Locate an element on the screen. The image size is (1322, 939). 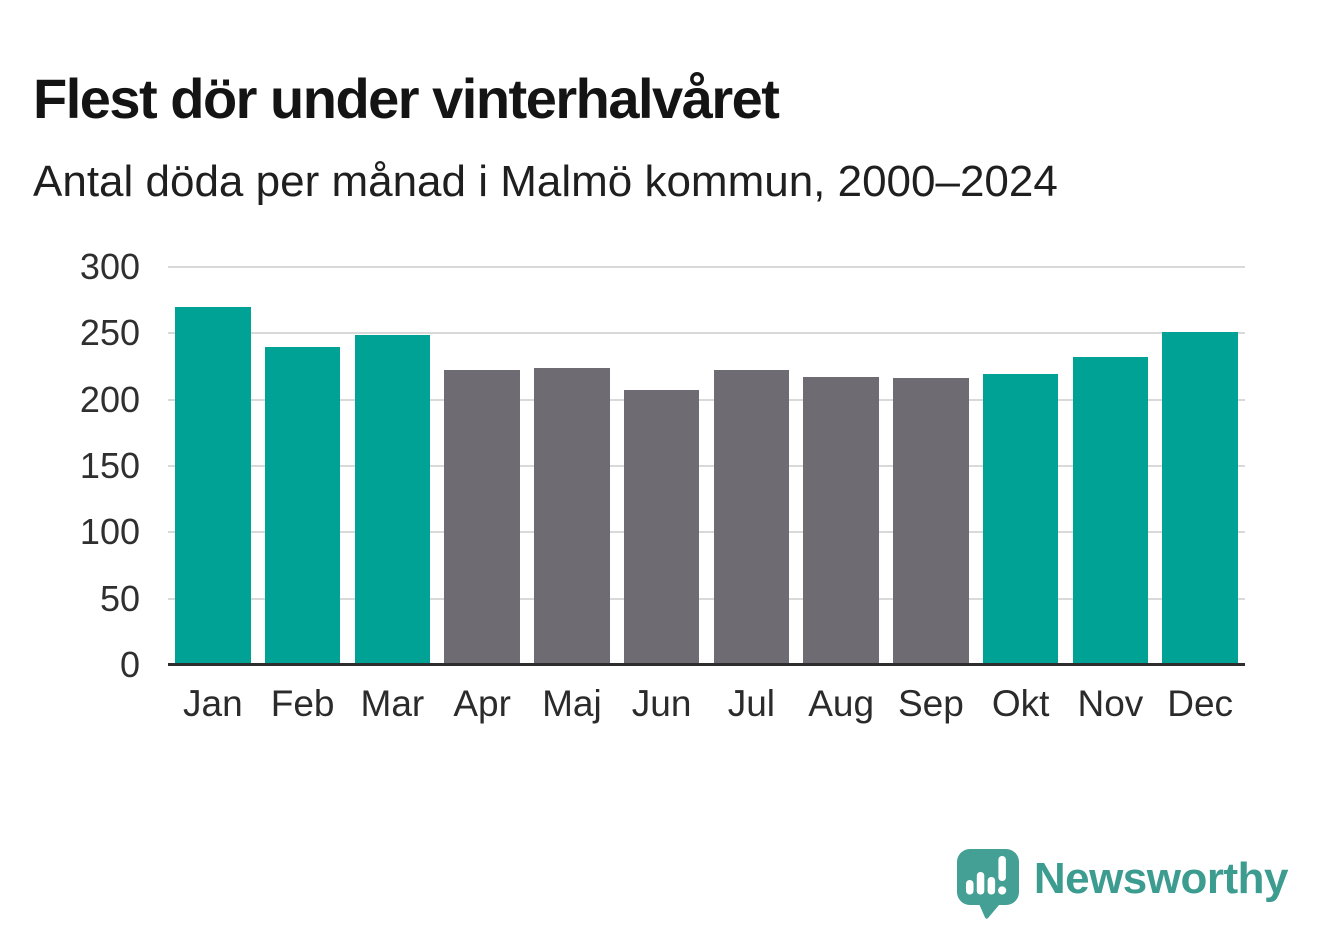
bar-slot-dec is located at coordinates (1200, 466).